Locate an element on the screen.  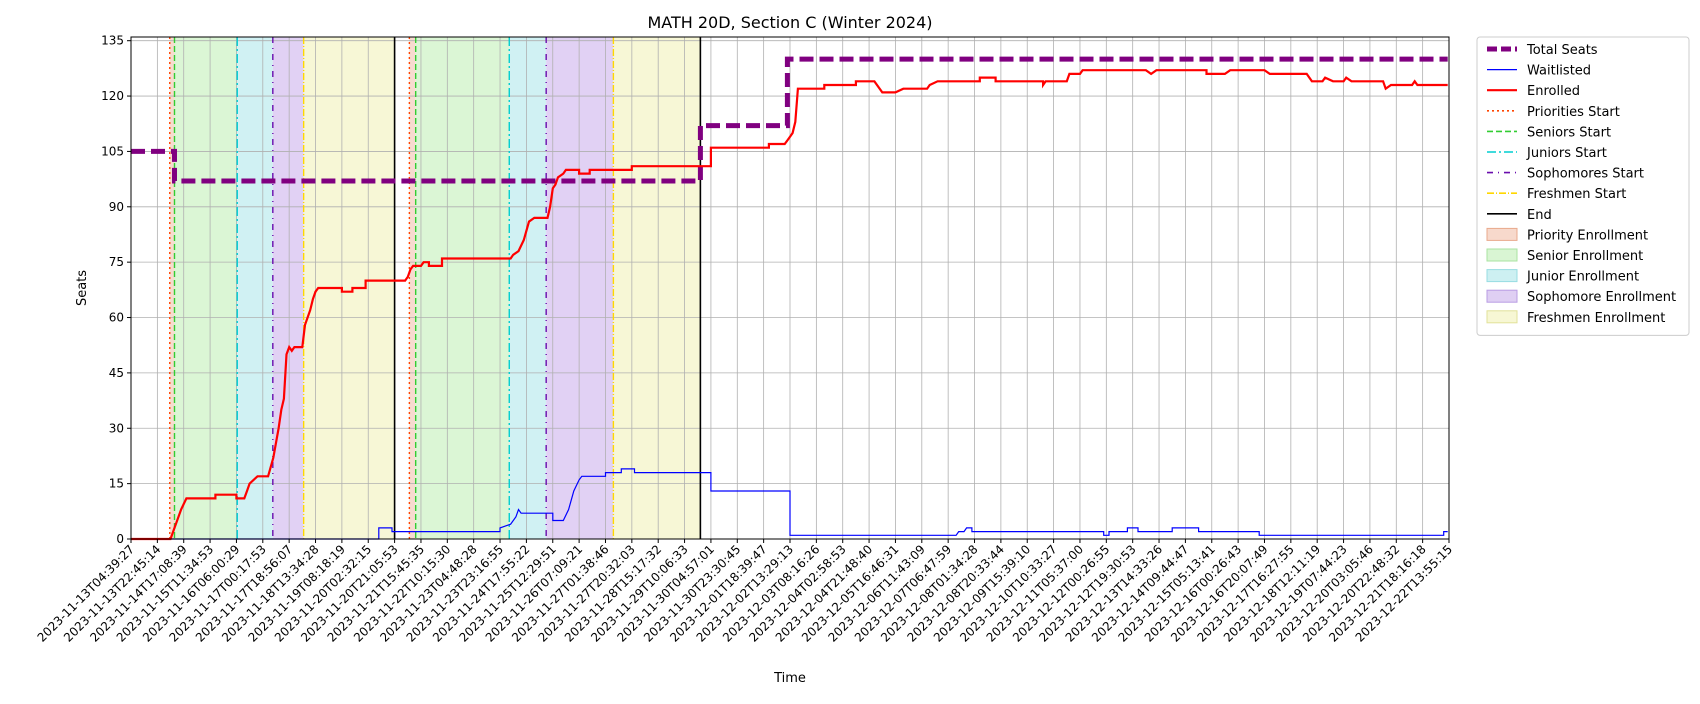
y-tick-label: 60 is located at coordinates (116, 318).